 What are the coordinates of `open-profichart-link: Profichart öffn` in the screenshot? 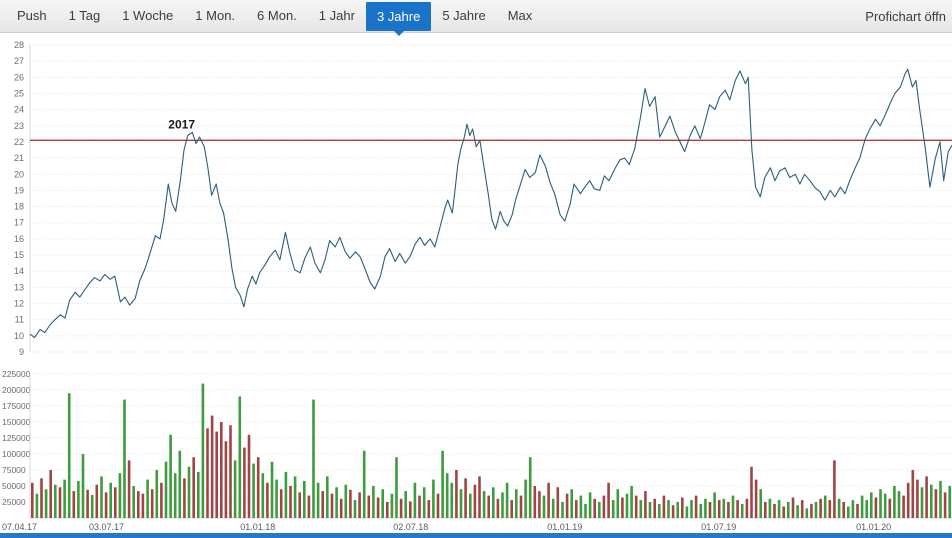 It's located at (905, 16).